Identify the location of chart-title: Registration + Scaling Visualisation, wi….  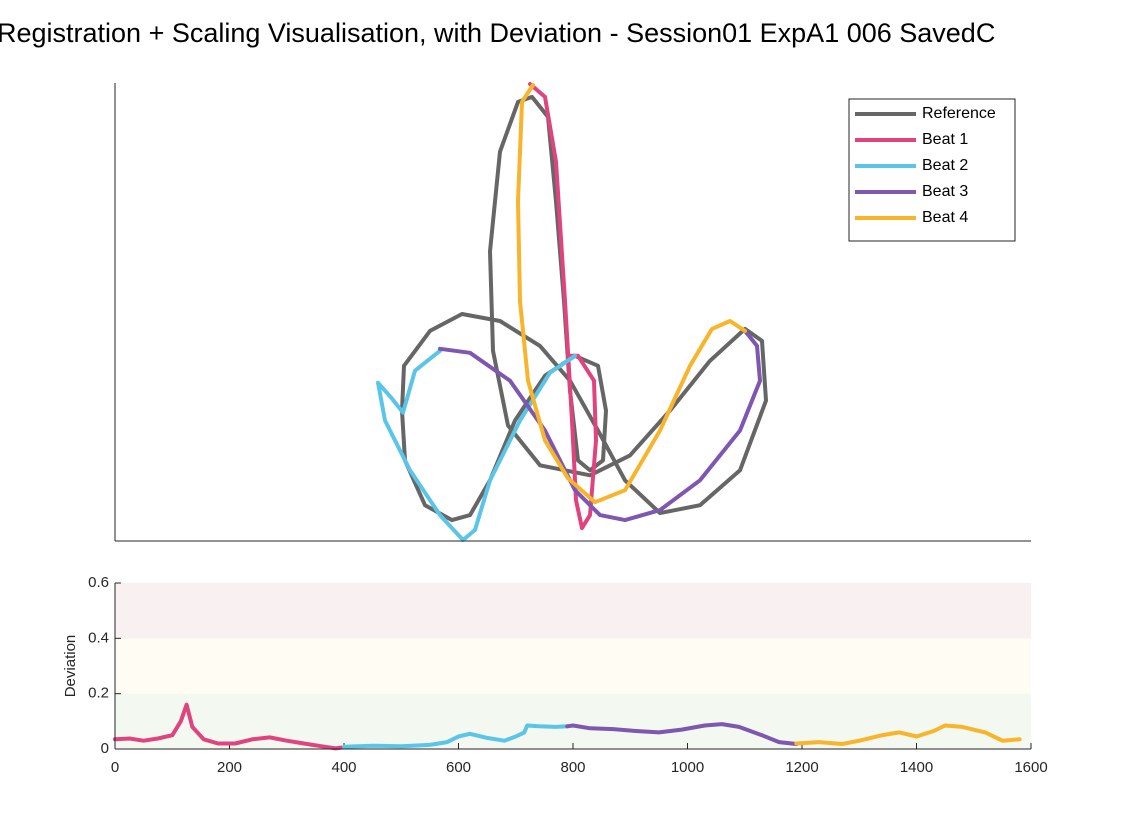
(497, 33).